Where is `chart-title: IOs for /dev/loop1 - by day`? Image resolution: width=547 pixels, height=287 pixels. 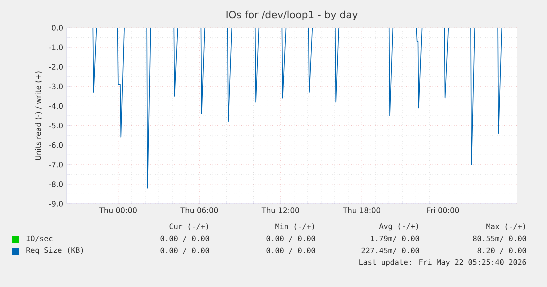 chart-title: IOs for /dev/loop1 - by day is located at coordinates (292, 15).